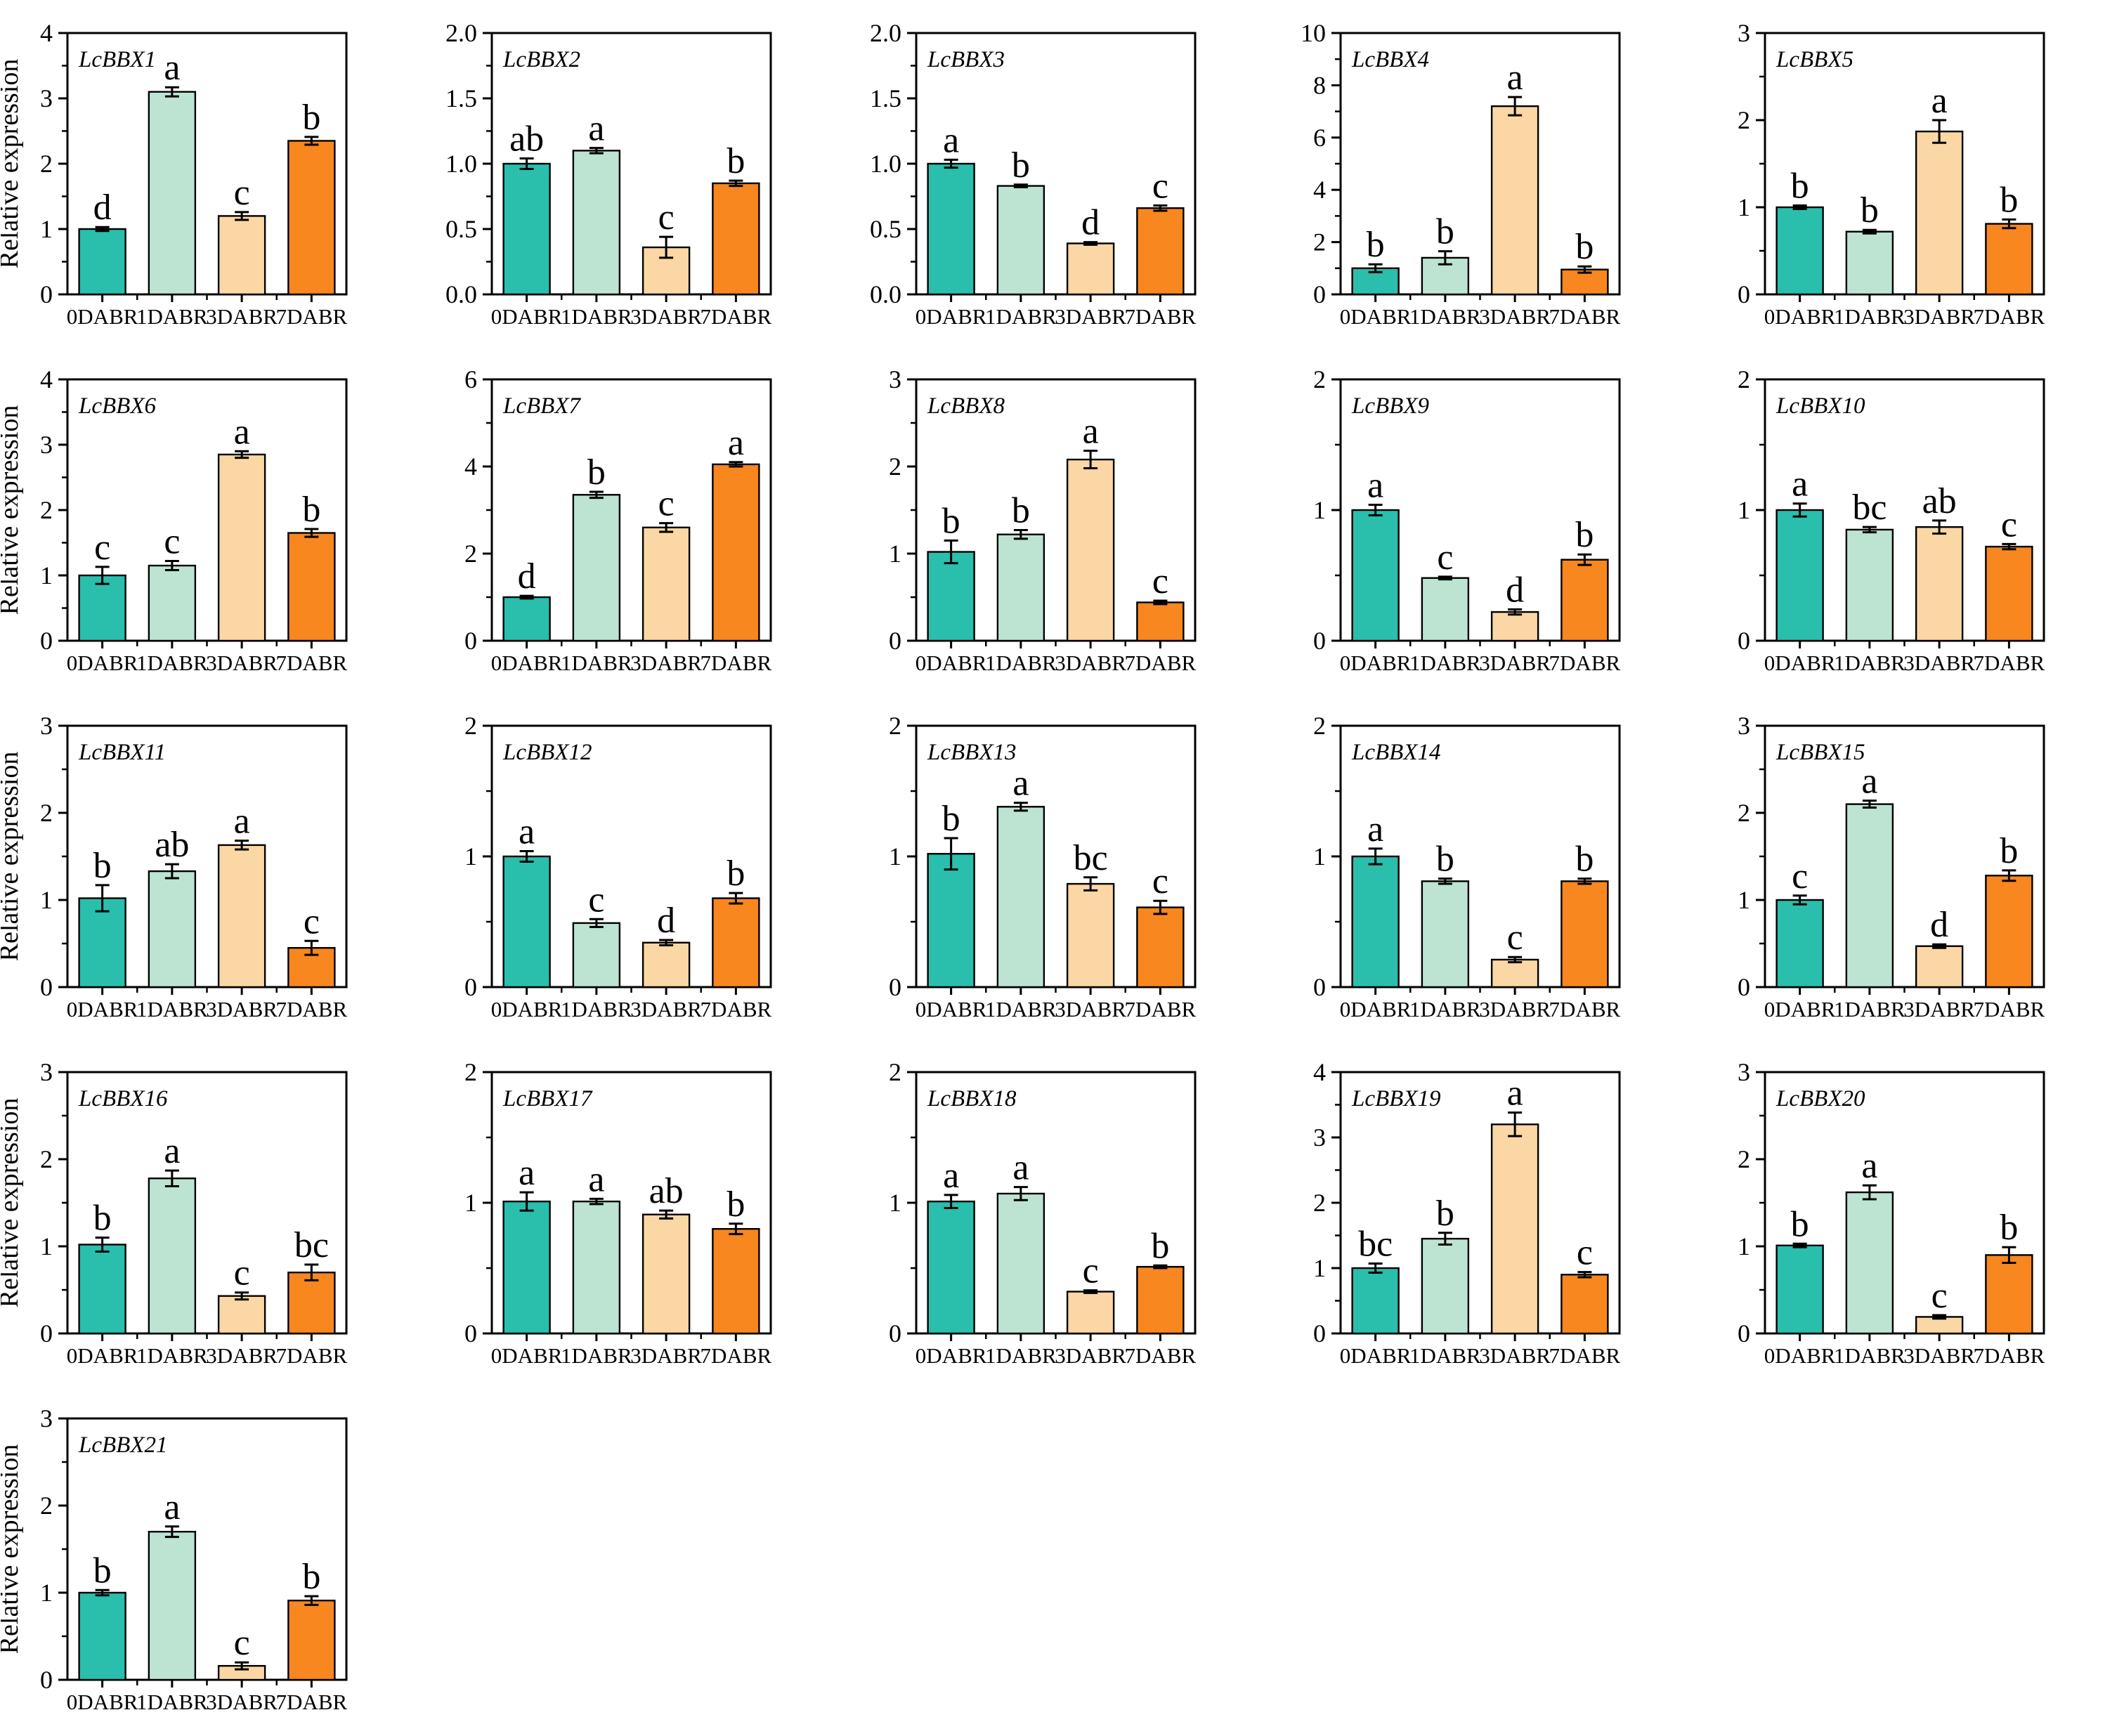  Describe the element at coordinates (1395, 1098) in the screenshot. I see `gene-title: LcBBX19` at that location.